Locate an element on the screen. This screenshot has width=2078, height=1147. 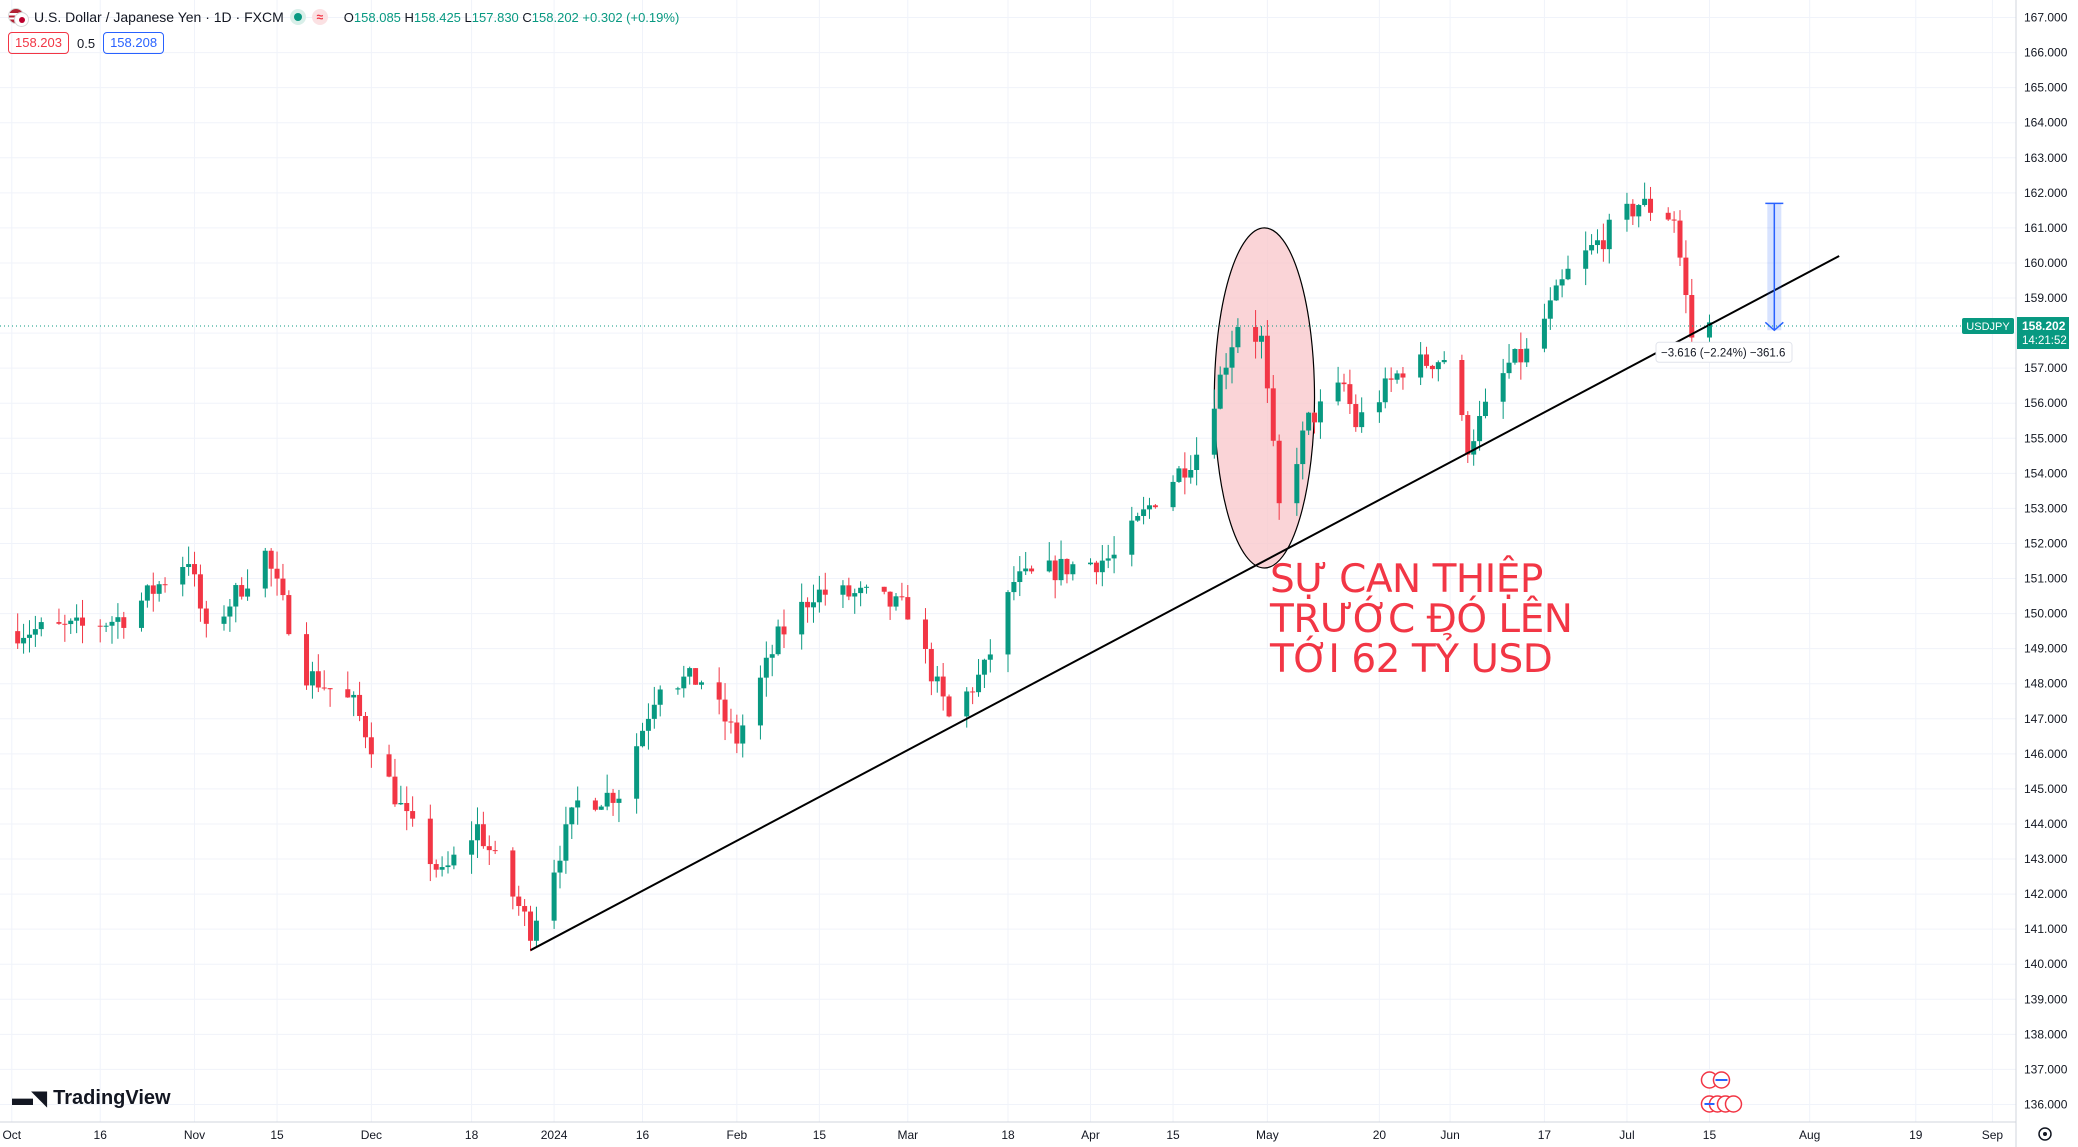
price-tick-label: 155.000 is located at coordinates (2046, 438).